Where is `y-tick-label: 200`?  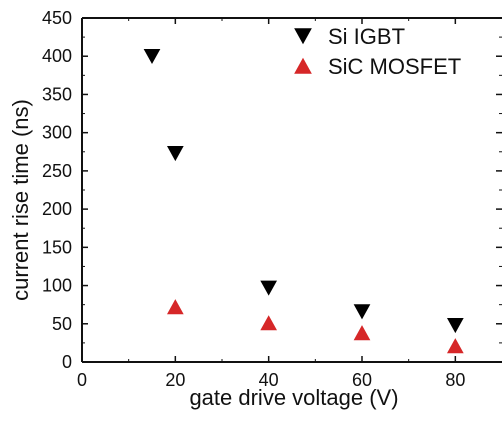
y-tick-label: 200 is located at coordinates (57, 209).